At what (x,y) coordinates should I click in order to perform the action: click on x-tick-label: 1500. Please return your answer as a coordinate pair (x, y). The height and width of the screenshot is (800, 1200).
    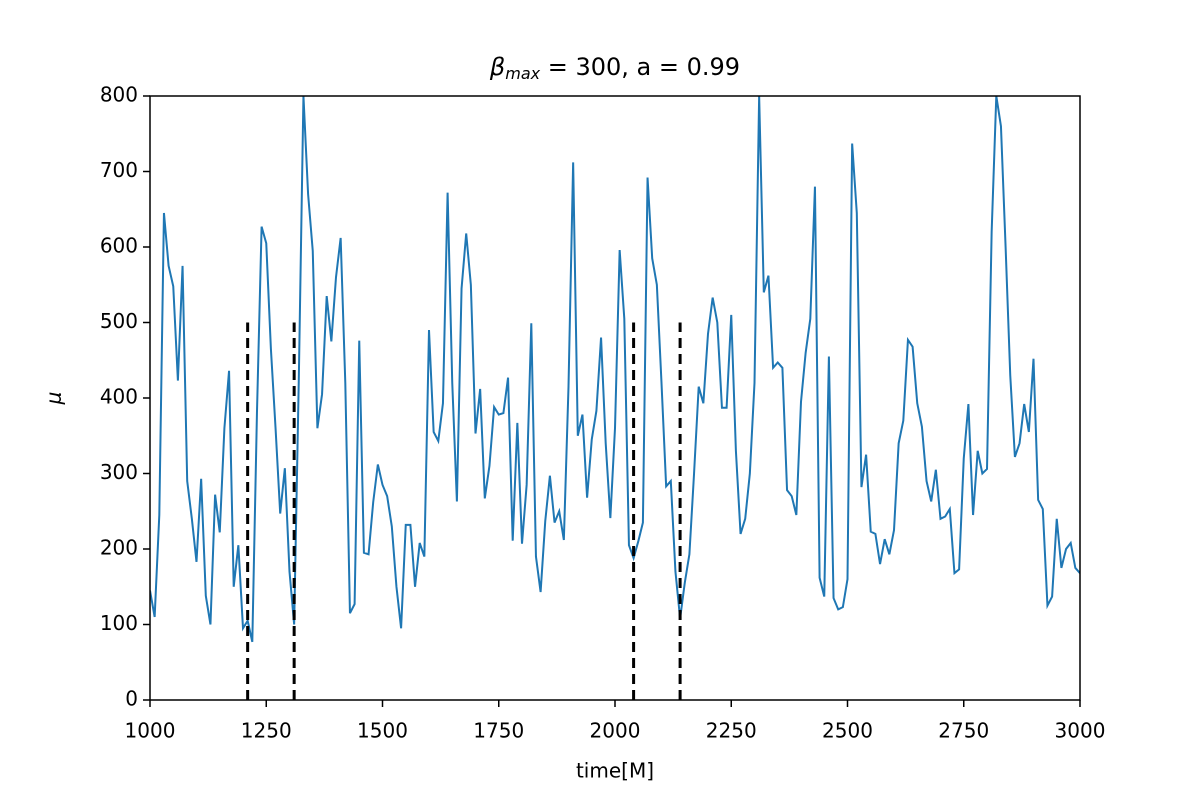
    Looking at the image, I should click on (382, 731).